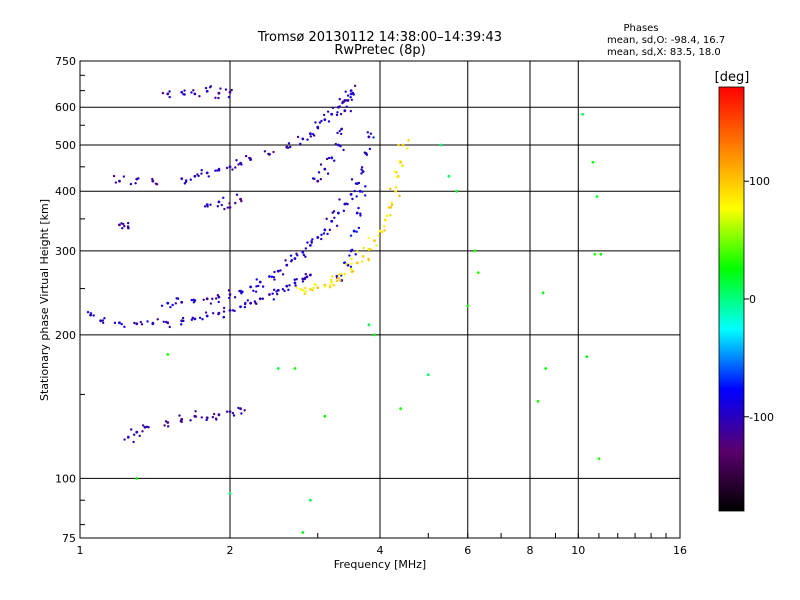 Image resolution: width=800 pixels, height=600 pixels. Describe the element at coordinates (467, 550) in the screenshot. I see `x-tick-label: 6` at that location.